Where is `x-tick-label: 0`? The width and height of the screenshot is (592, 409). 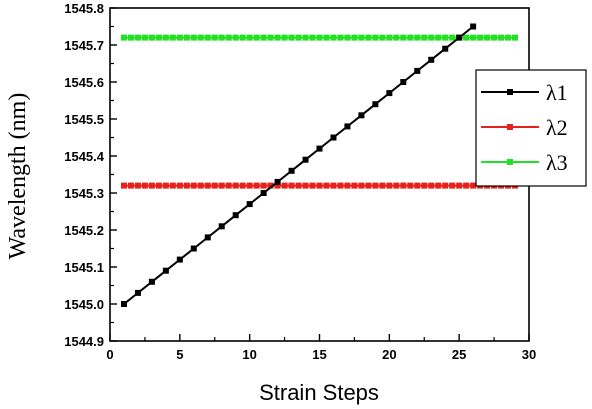 x-tick-label: 0 is located at coordinates (109, 354).